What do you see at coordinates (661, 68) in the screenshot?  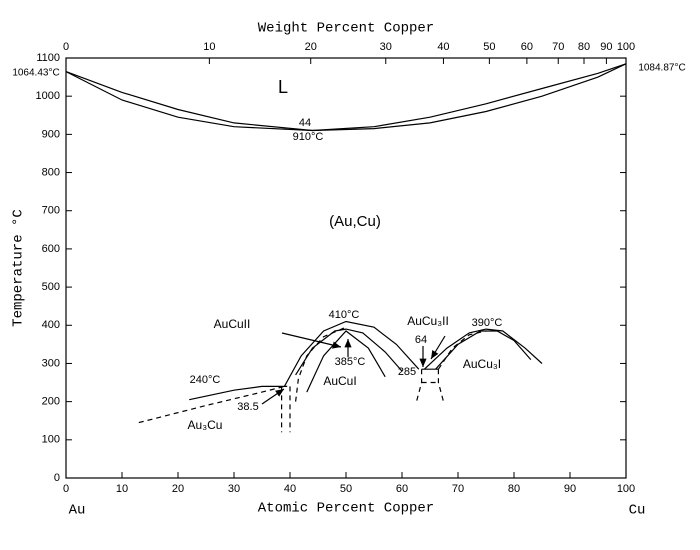 I see `annotation: 1084.87°C` at bounding box center [661, 68].